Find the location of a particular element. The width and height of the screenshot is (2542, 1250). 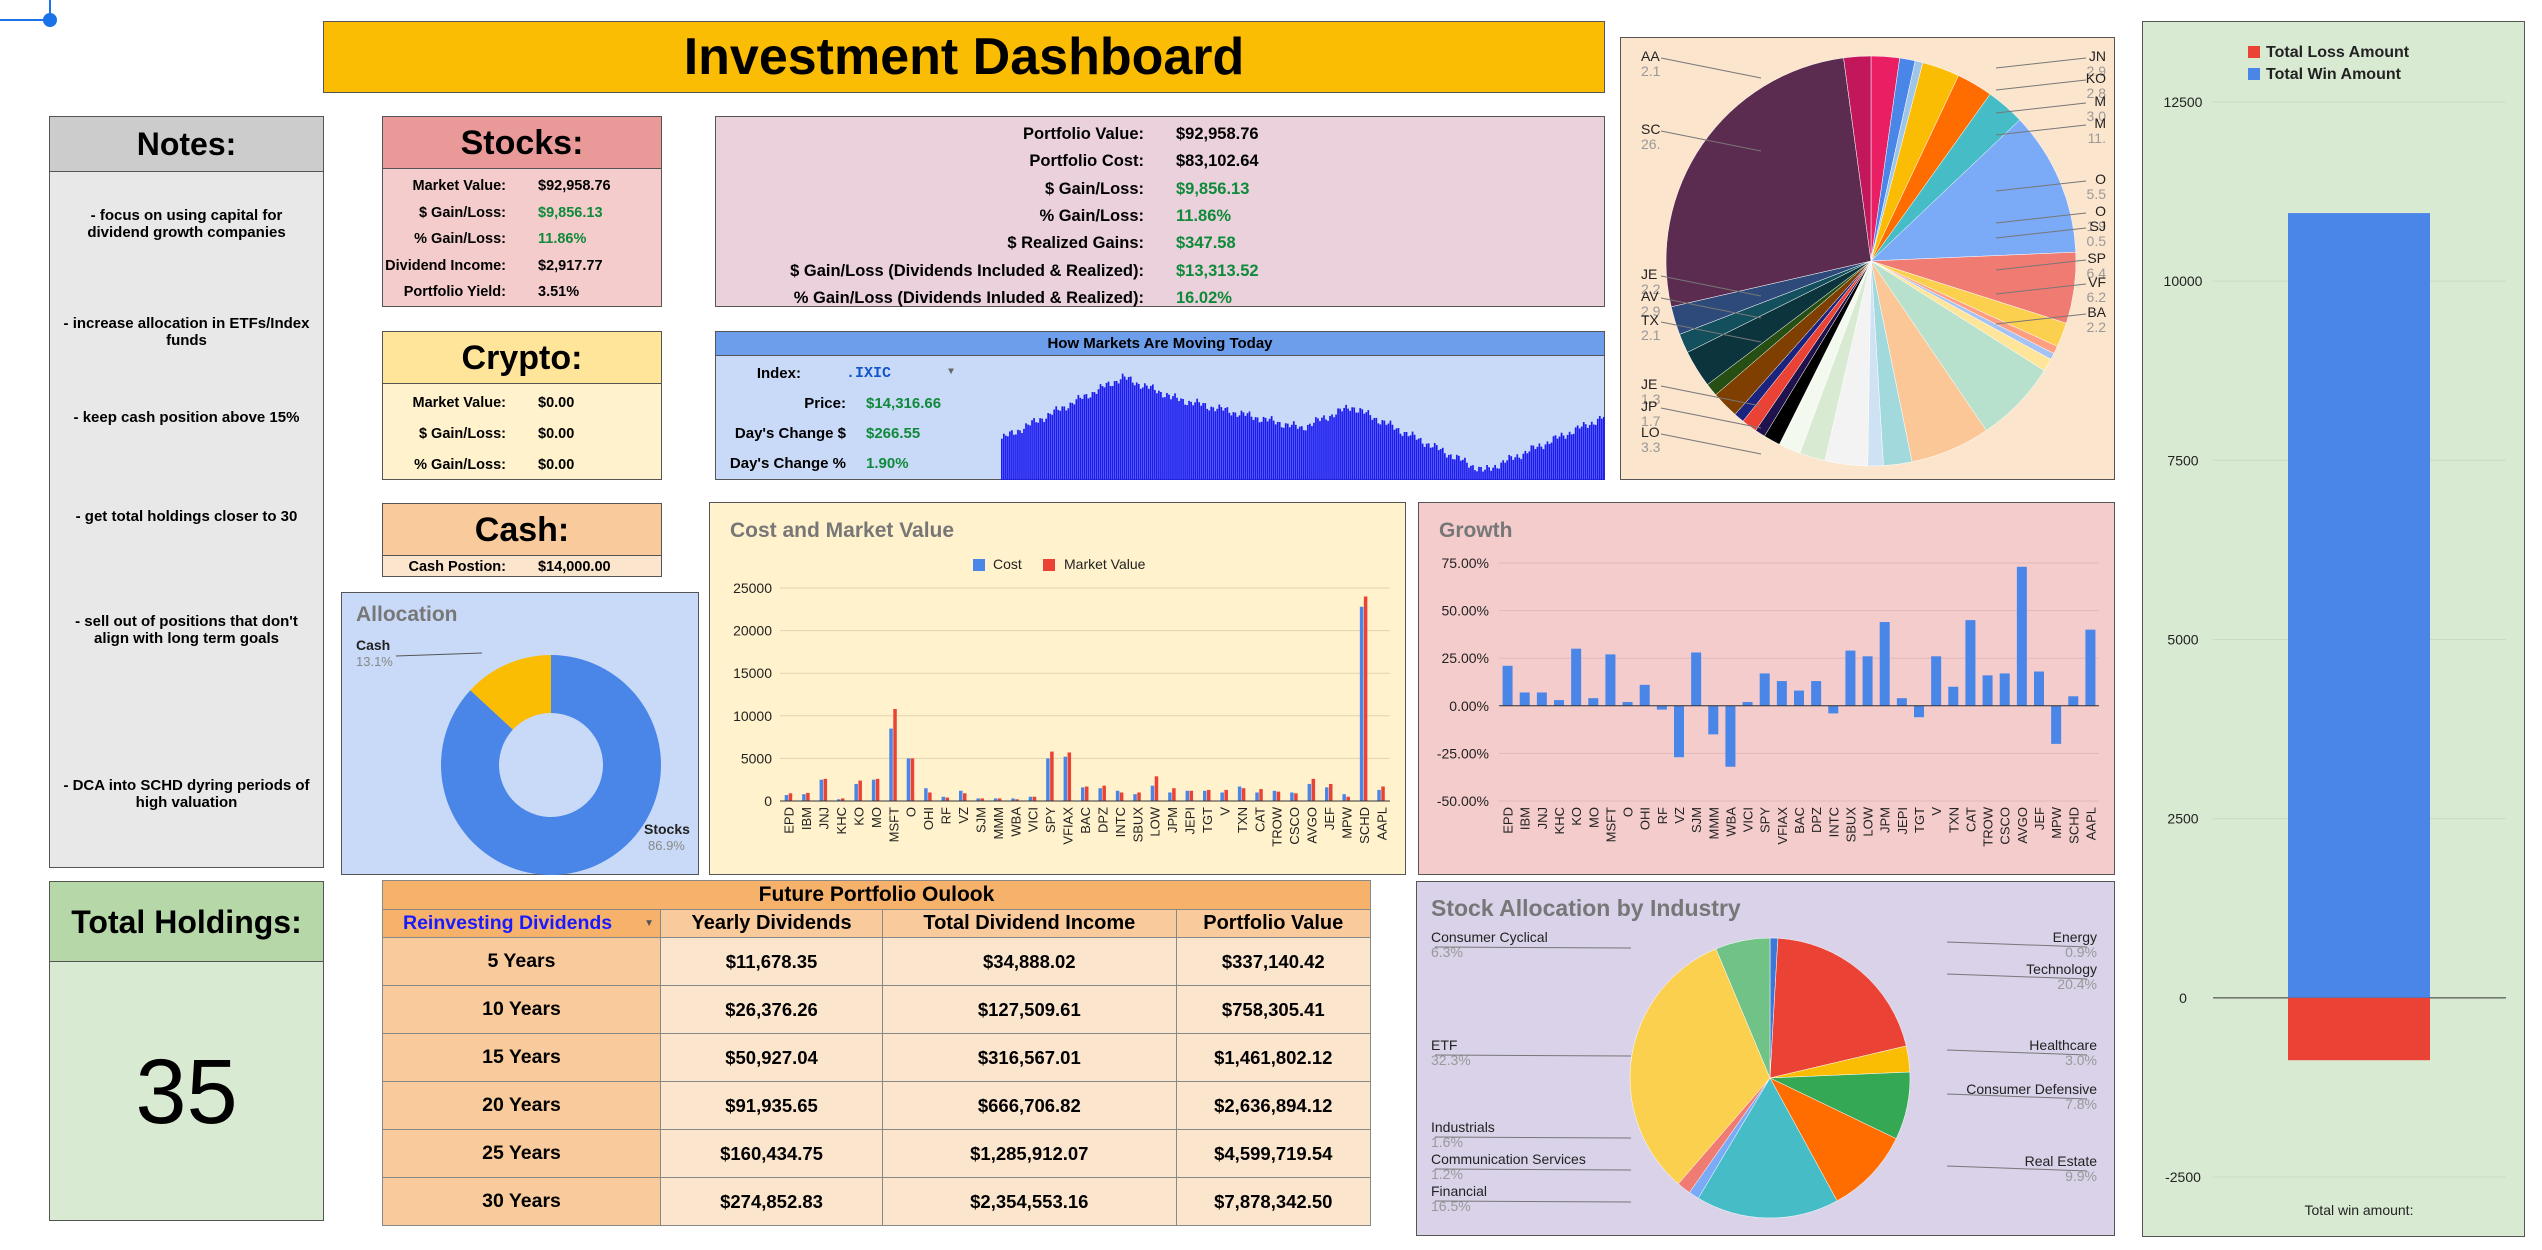

holding-value: 2.8 is located at coordinates (2097, 93).